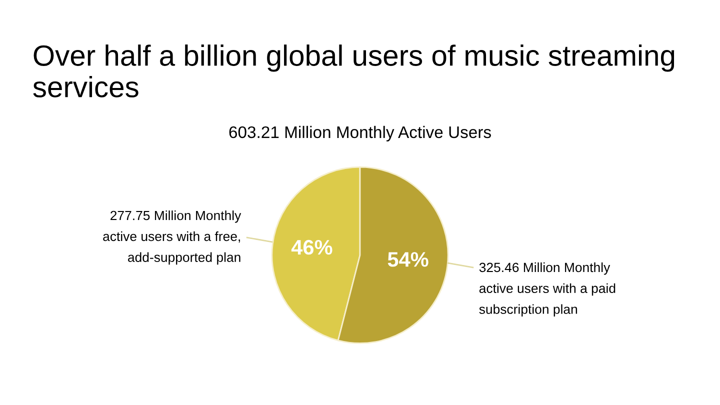 The image size is (720, 405). Describe the element at coordinates (408, 259) in the screenshot. I see `data-label: 54%` at that location.